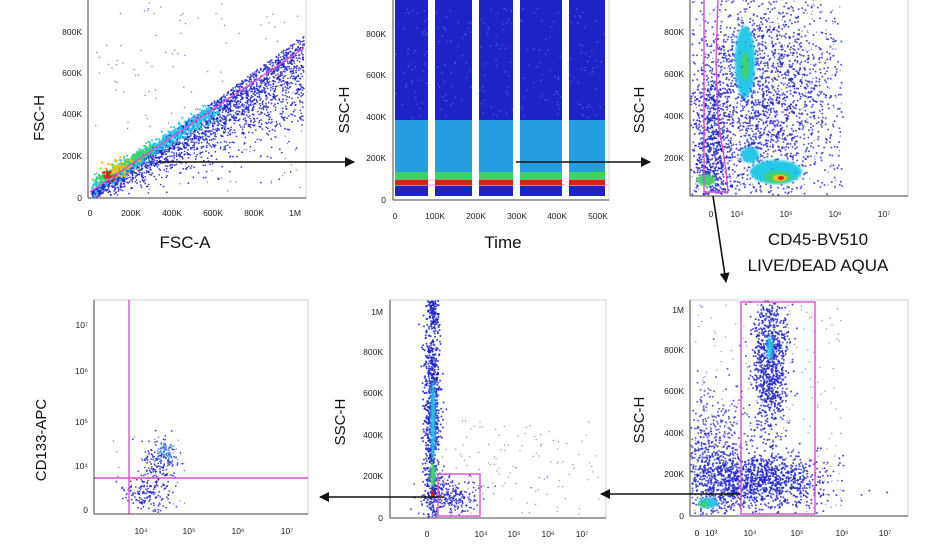 This screenshot has height=544, width=951. What do you see at coordinates (376, 158) in the screenshot?
I see `y-tick-label: 200K` at bounding box center [376, 158].